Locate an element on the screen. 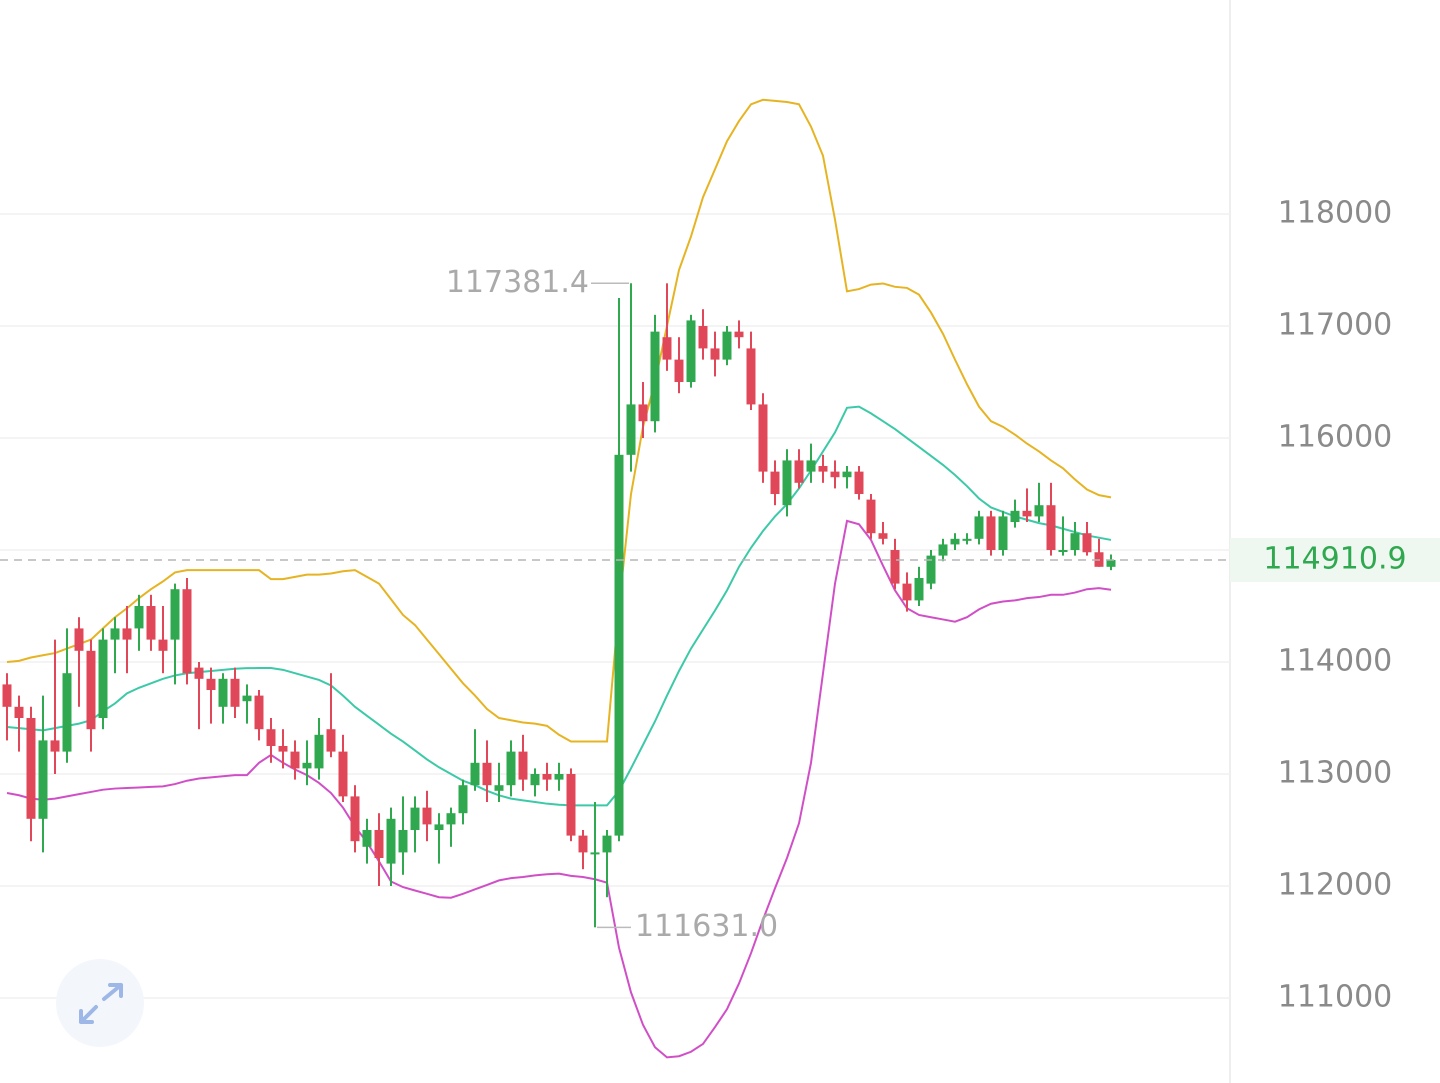 Image resolution: width=1440 pixels, height=1083 pixels. last-price-label: 114910.9 is located at coordinates (1334, 558).